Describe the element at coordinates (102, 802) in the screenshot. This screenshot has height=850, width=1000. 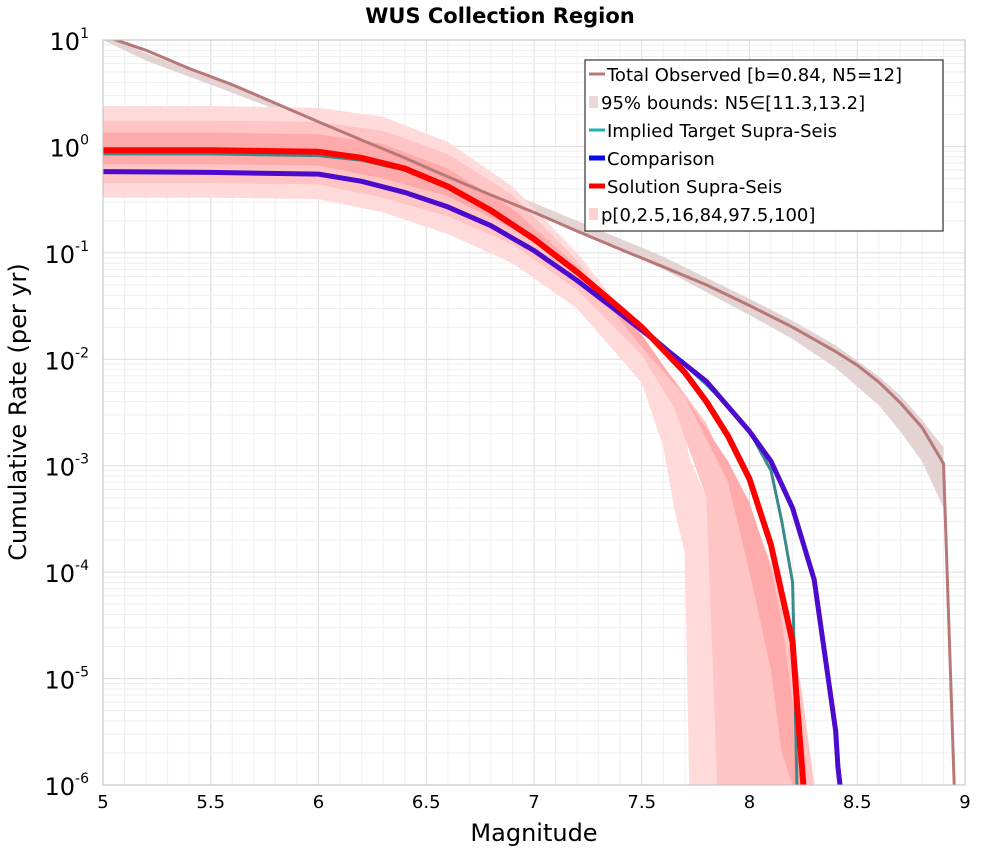
I see `x-tick-label: 5` at that location.